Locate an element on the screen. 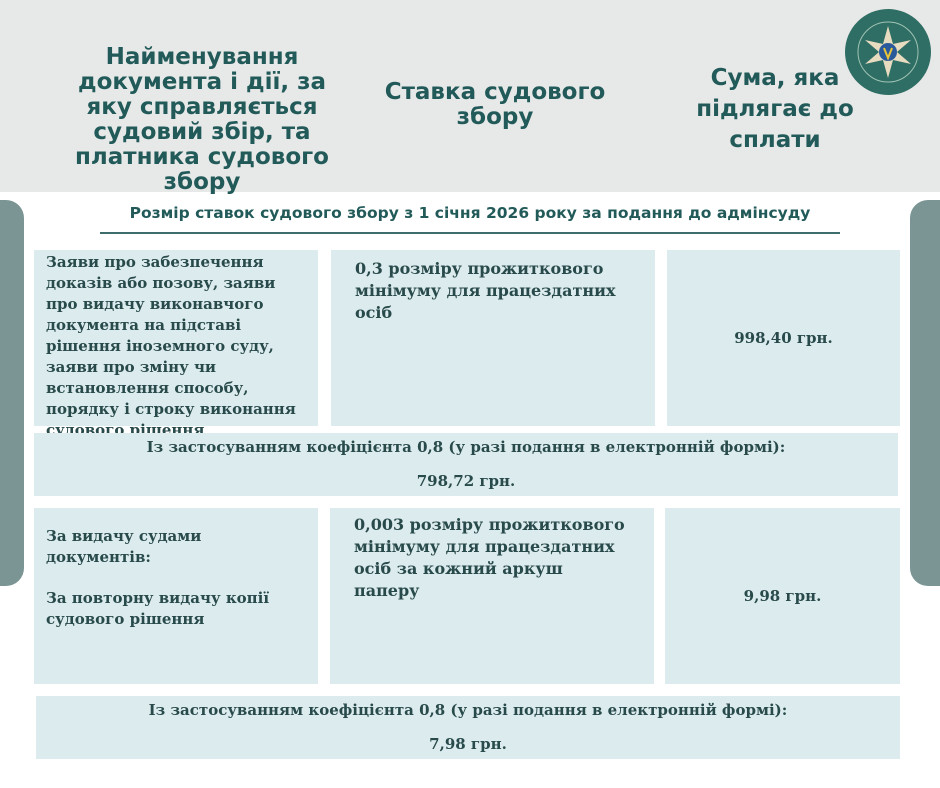  left-side-tab is located at coordinates (12, 393).